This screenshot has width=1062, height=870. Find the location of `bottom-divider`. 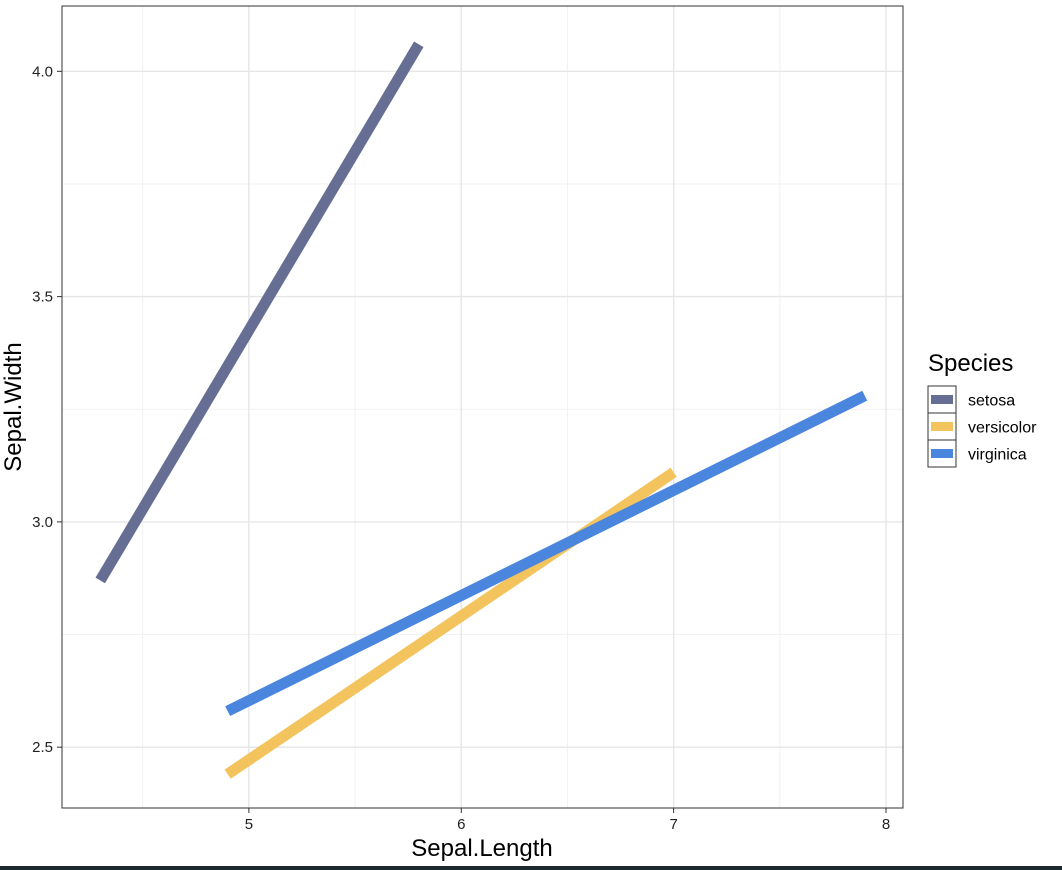

bottom-divider is located at coordinates (531, 868).